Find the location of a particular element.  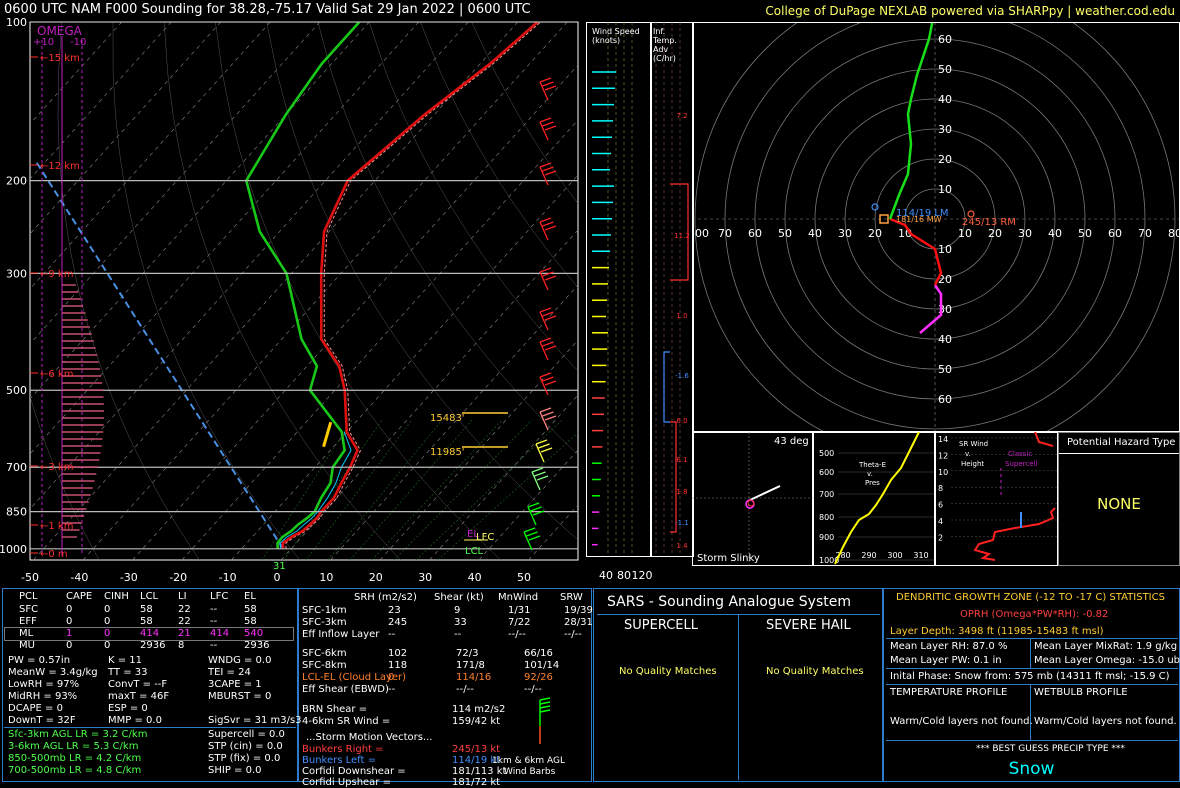

hodograph-ring-label: 40 is located at coordinates (815, 233).